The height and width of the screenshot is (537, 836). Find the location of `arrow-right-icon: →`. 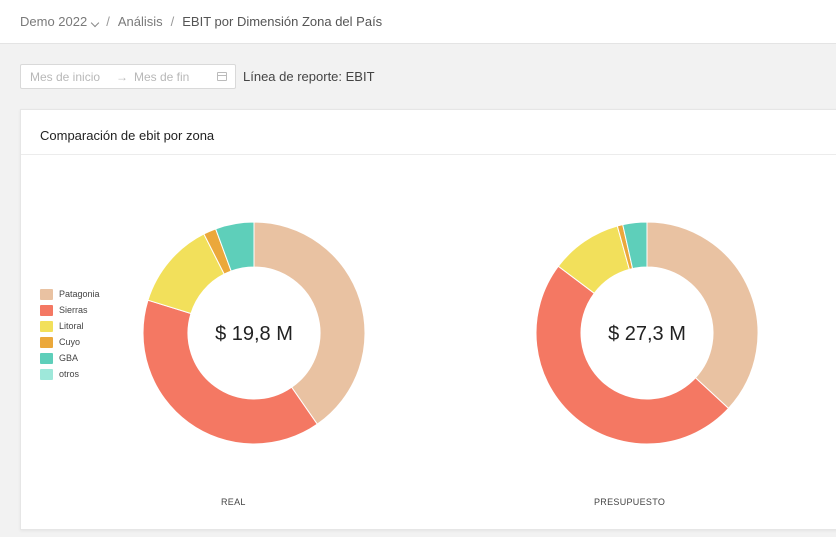

arrow-right-icon: → is located at coordinates (122, 77).